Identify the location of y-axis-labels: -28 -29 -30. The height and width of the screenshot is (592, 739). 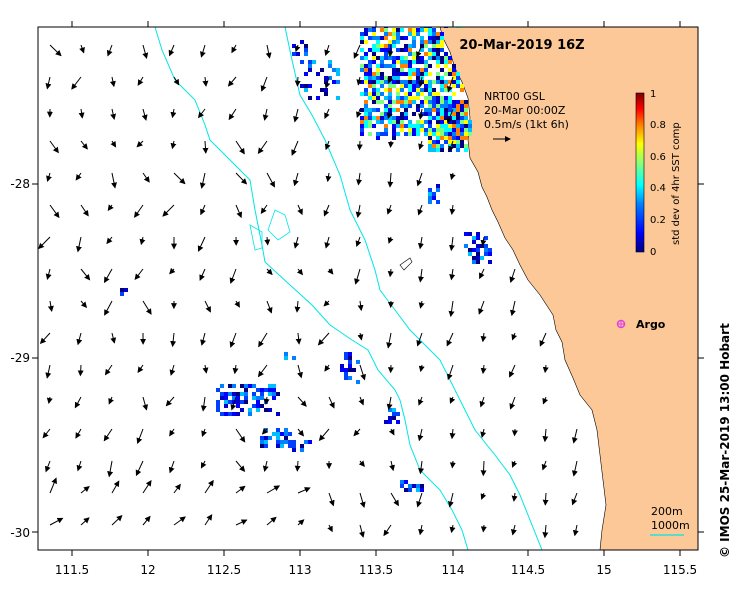
(20, 358).